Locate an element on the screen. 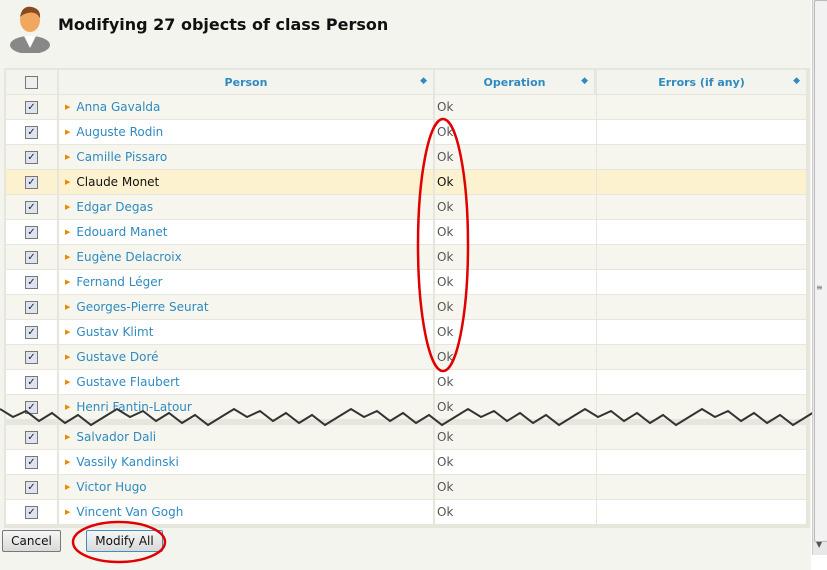 Image resolution: width=827 pixels, height=570 pixels. person-link: Edgar Degas is located at coordinates (115, 207).